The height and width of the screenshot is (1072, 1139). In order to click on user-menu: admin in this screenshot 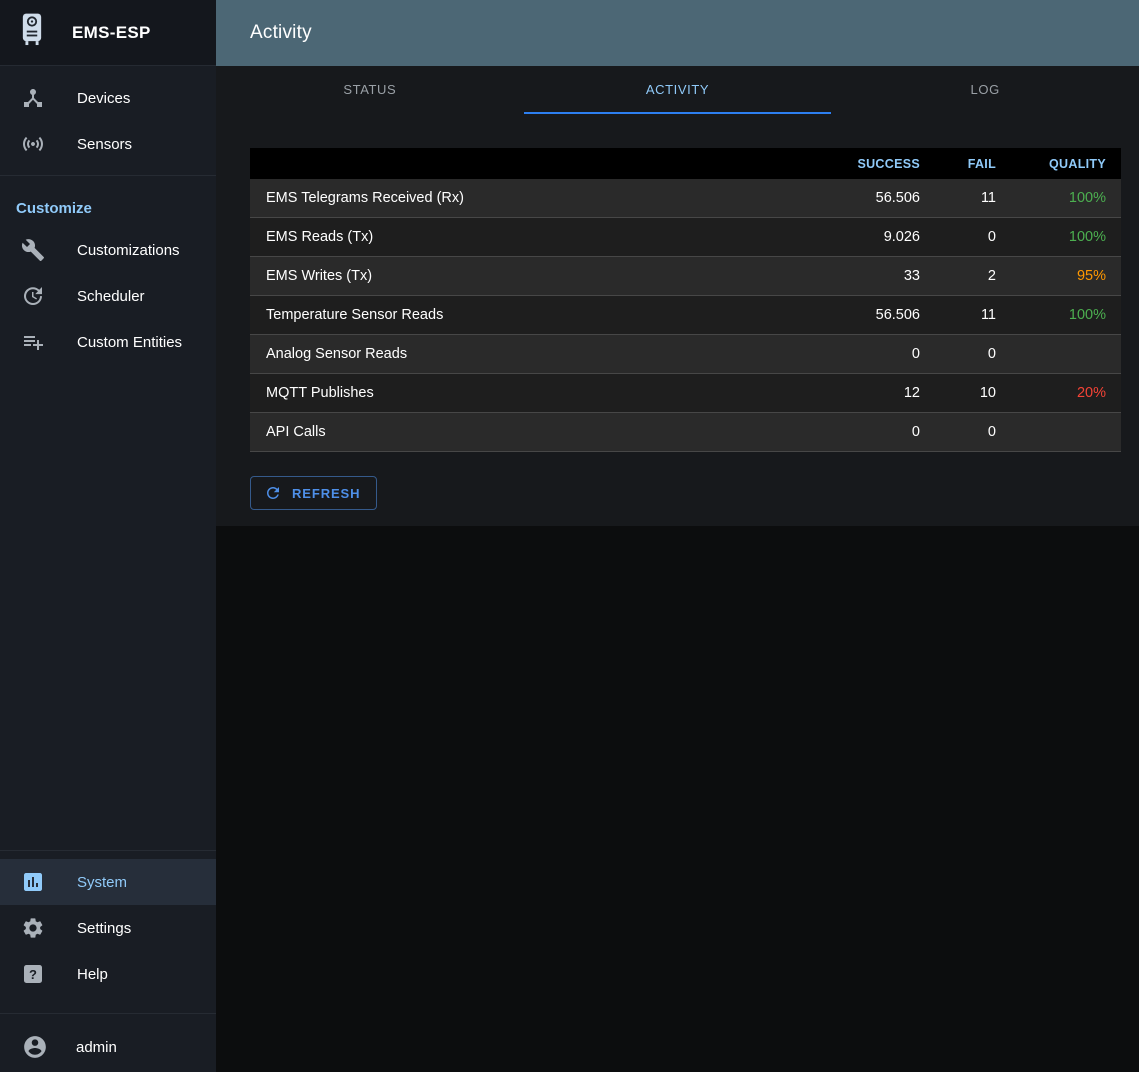, I will do `click(108, 1047)`.